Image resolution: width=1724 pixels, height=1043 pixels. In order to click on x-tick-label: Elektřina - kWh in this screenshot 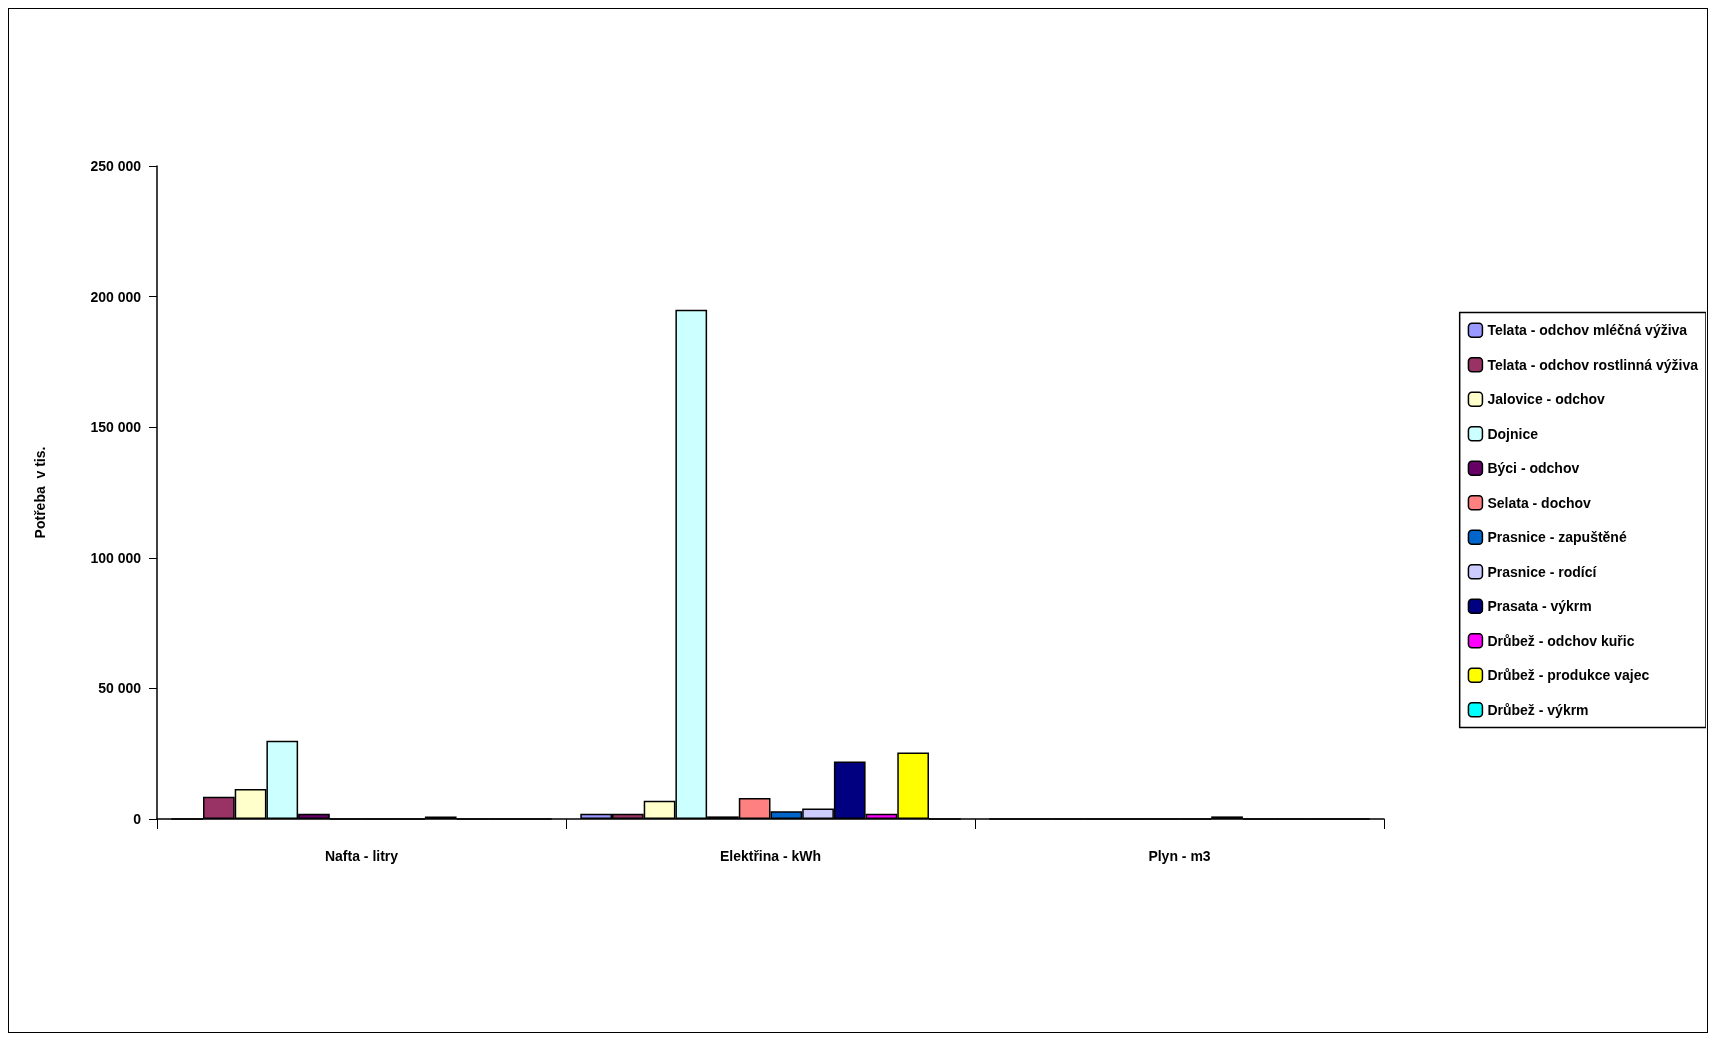, I will do `click(770, 856)`.